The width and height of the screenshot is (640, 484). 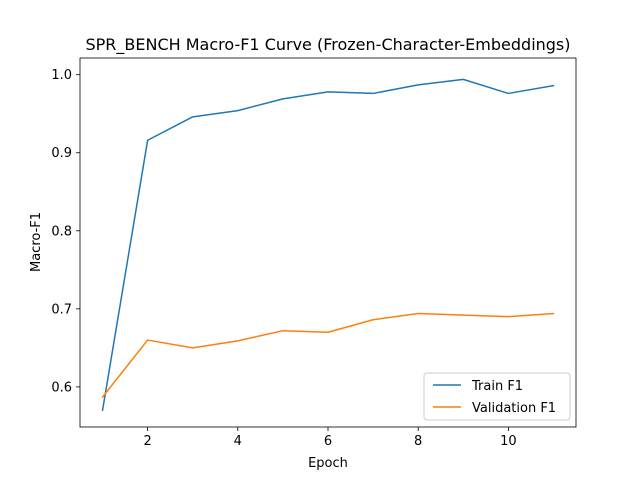 What do you see at coordinates (36, 242) in the screenshot?
I see `y-axis-label: Macro-F1` at bounding box center [36, 242].